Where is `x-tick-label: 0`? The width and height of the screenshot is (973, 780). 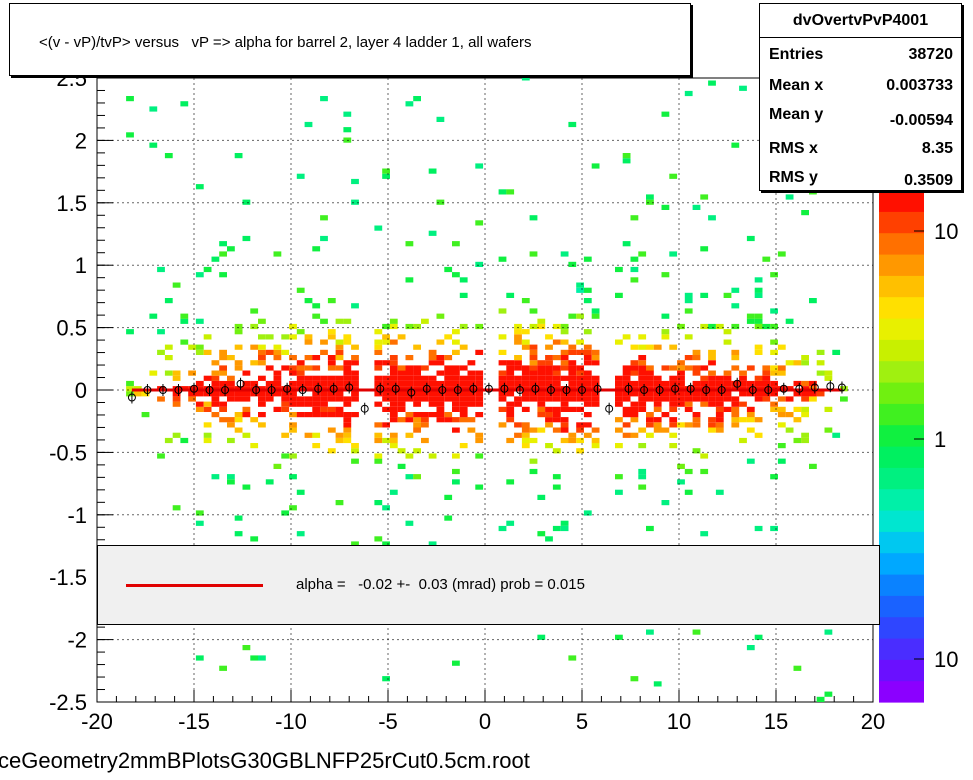 x-tick-label: 0 is located at coordinates (485, 721).